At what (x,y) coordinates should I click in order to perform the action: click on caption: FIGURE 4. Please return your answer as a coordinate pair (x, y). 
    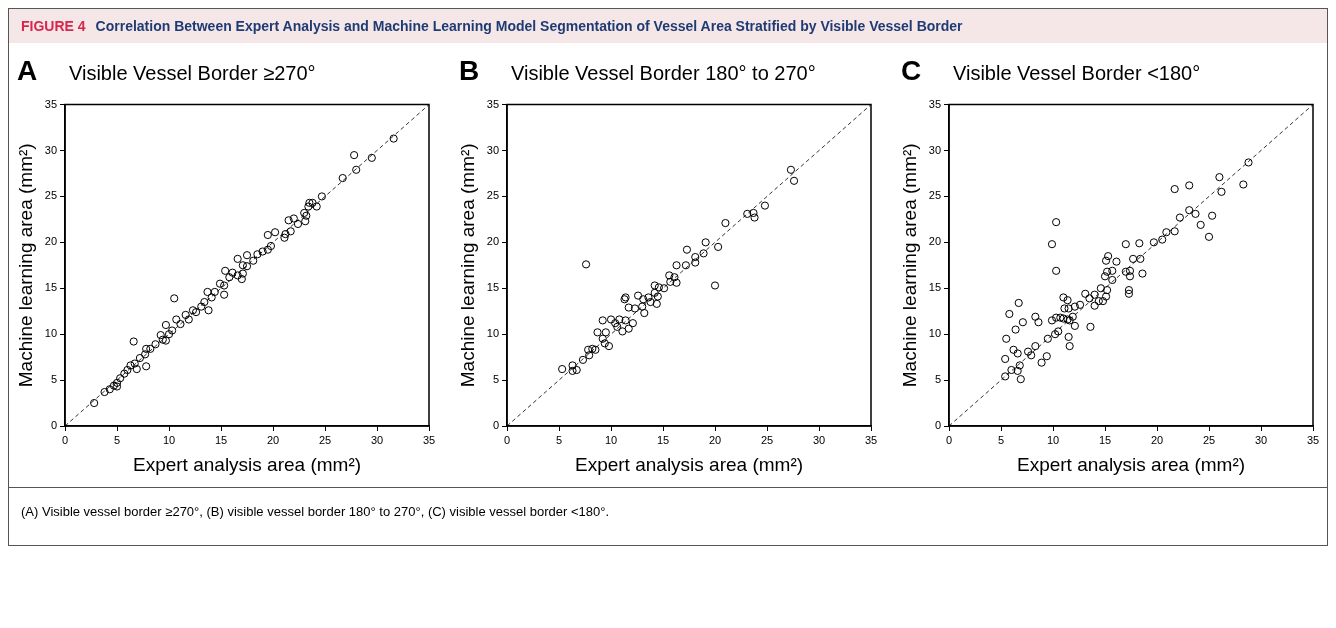
    Looking at the image, I should click on (53, 26).